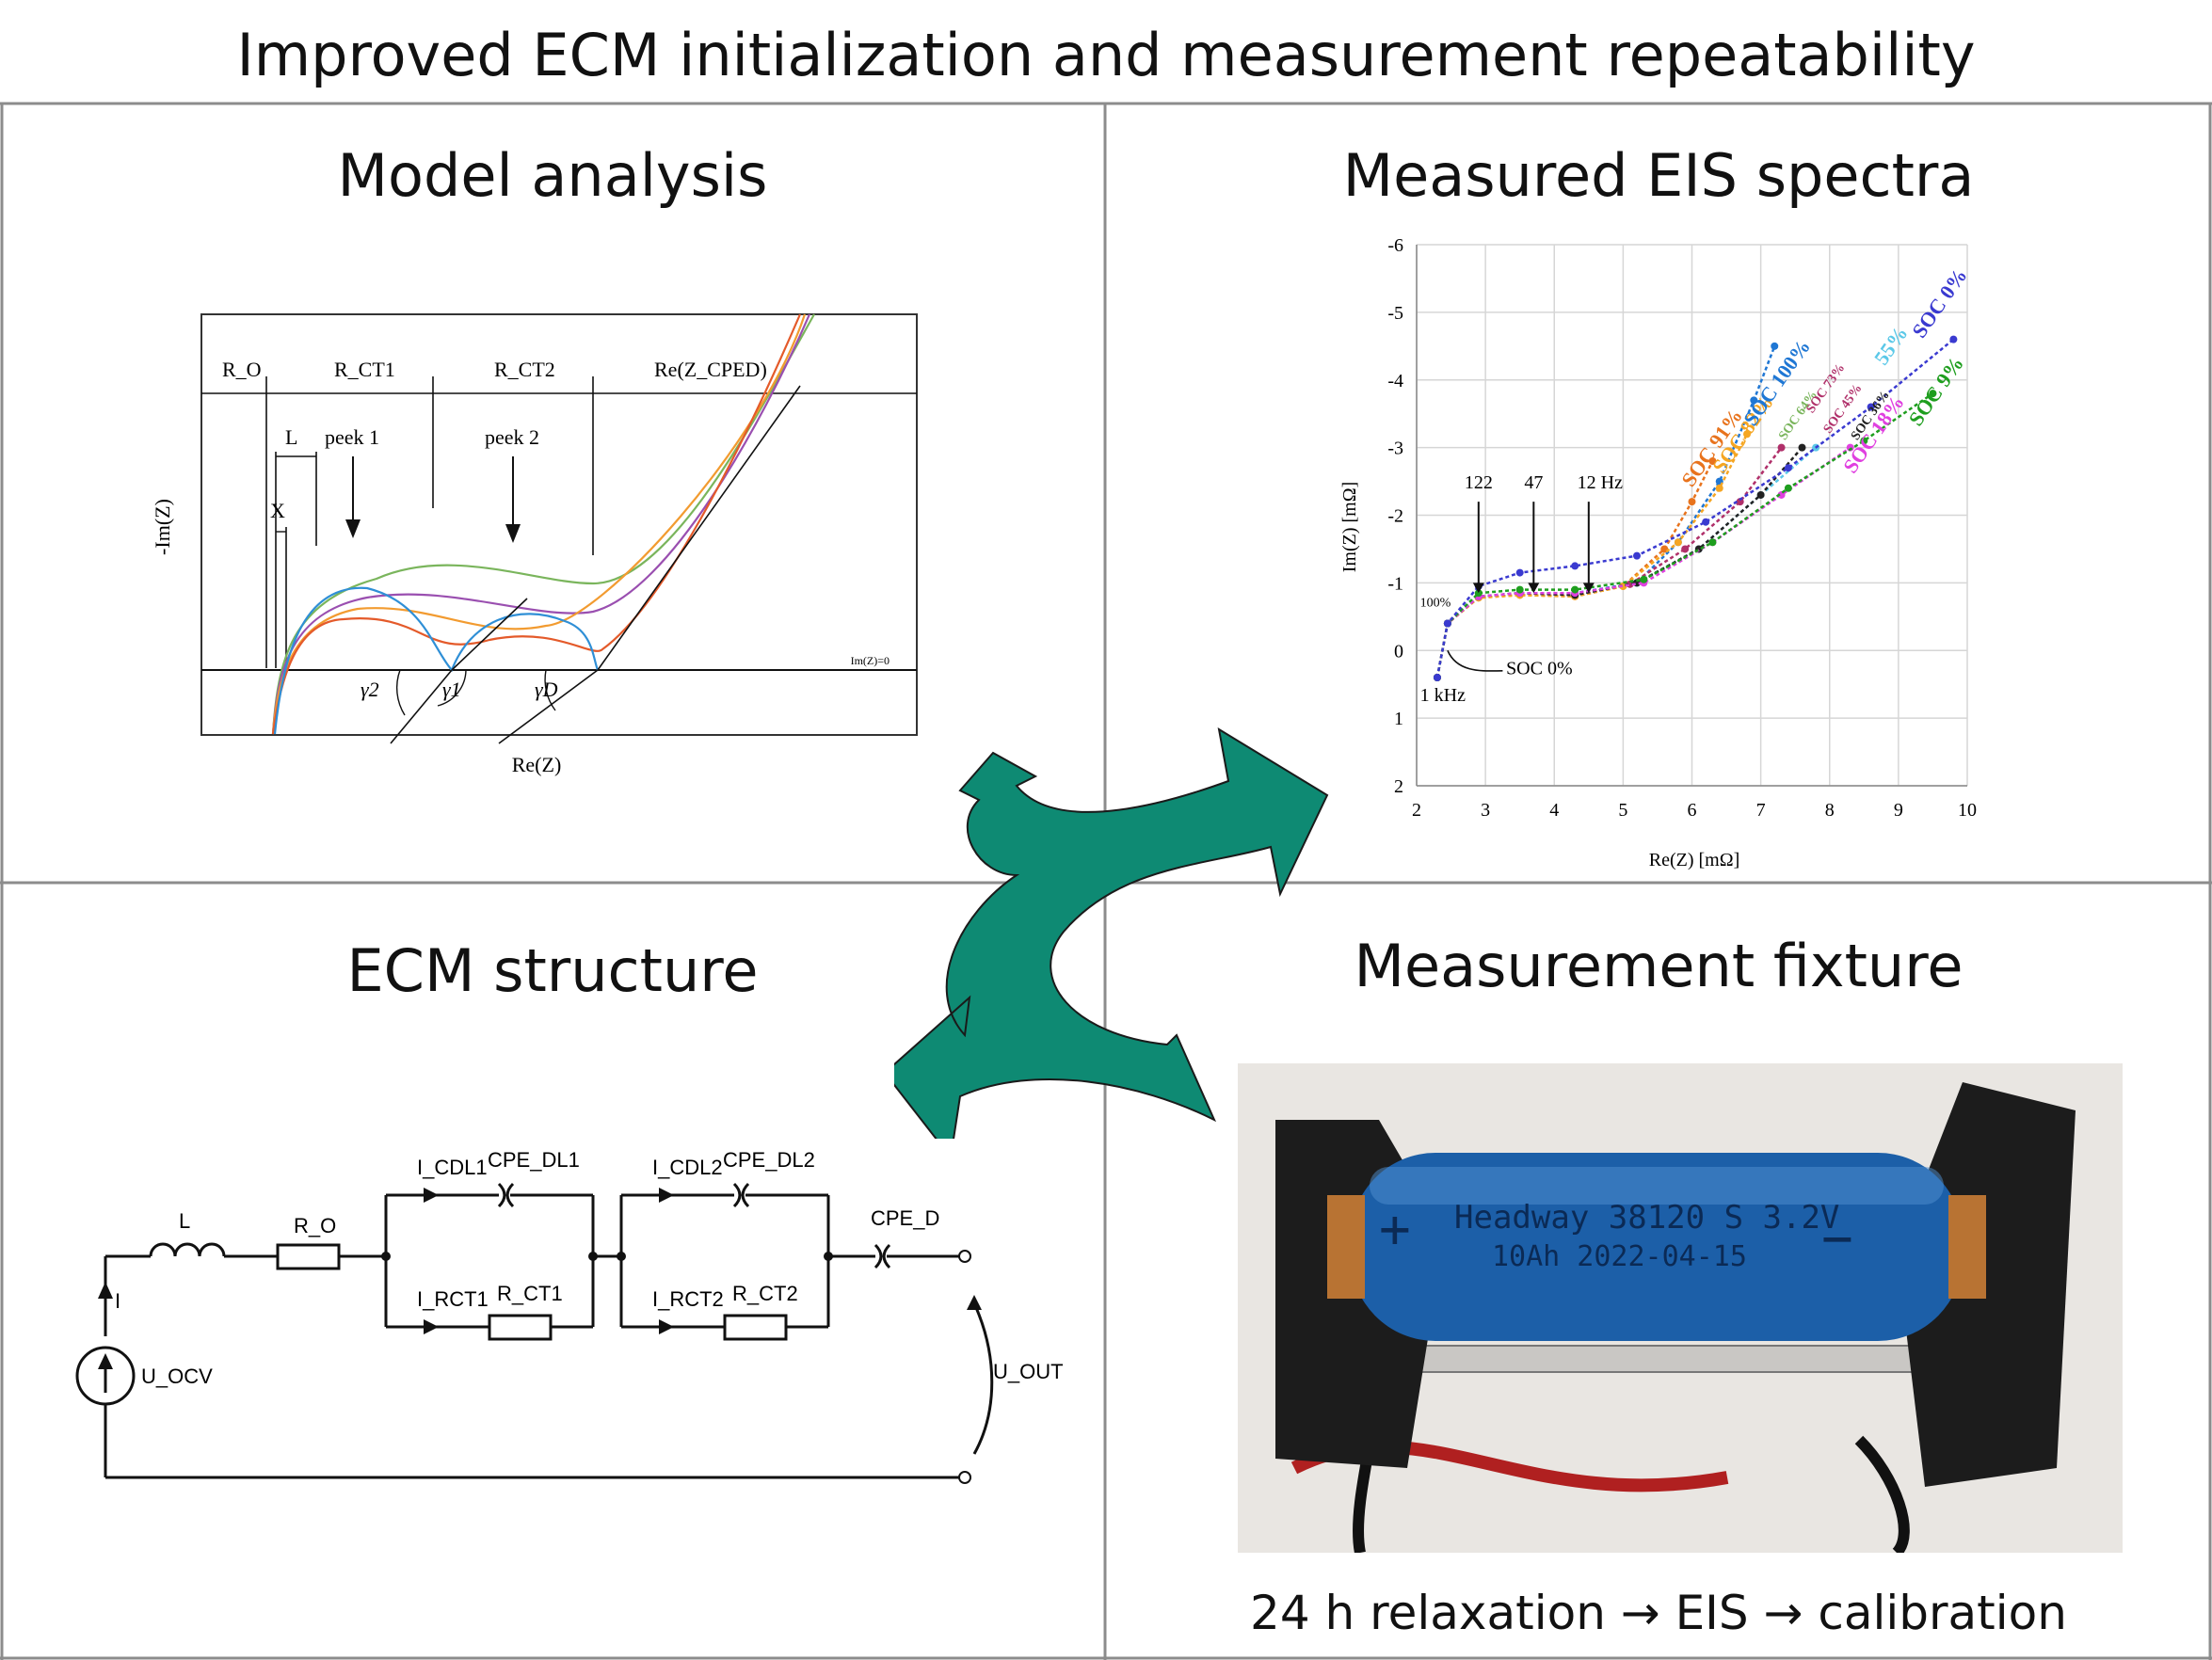 This screenshot has width=2212, height=1660. What do you see at coordinates (433, 494) in the screenshot?
I see `peek-arrows` at bounding box center [433, 494].